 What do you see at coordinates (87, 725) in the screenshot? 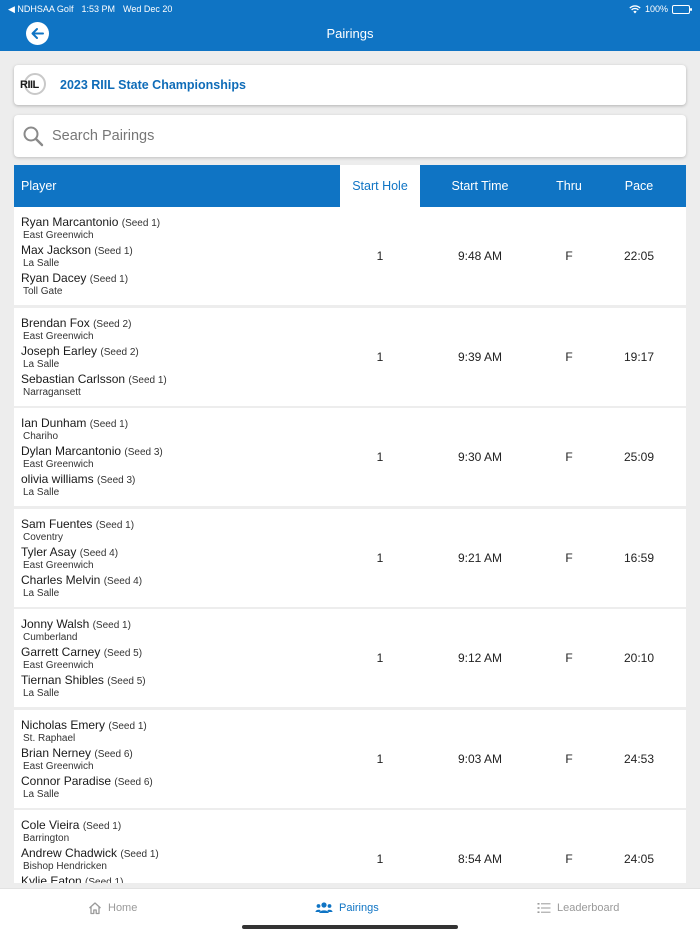
I see `player-name: Nicholas Emery (Seed 1)` at bounding box center [87, 725].